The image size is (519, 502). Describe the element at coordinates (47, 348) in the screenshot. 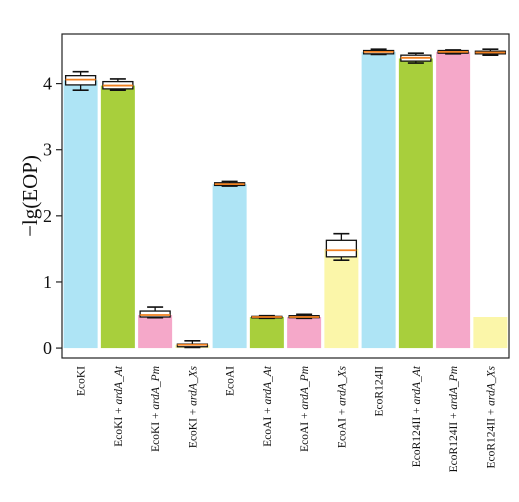

I see `y-tick-label: 0` at that location.